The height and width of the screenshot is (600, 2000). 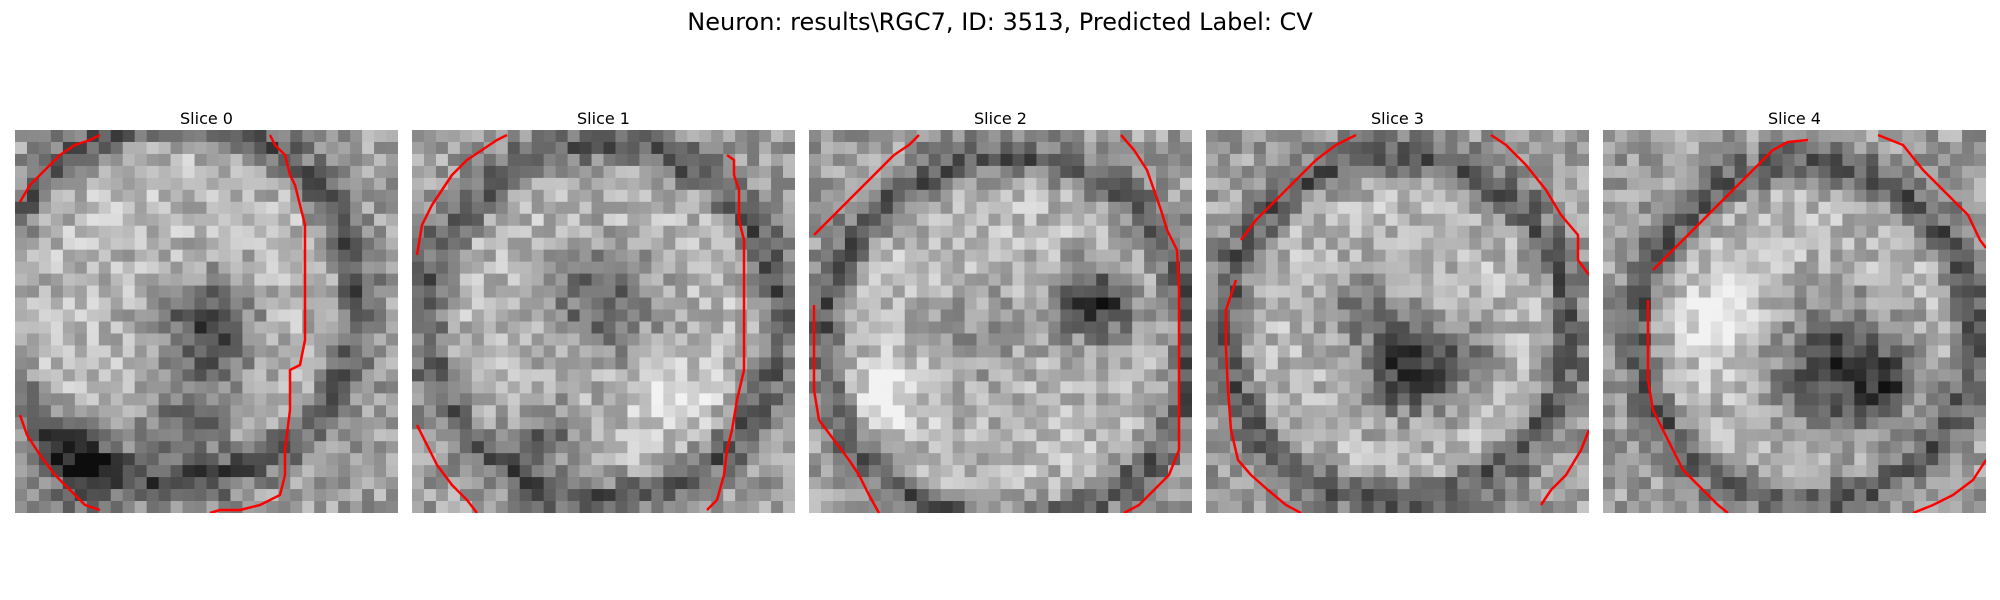 I want to click on slice-title-3: Slice 3, so click(x=1397, y=118).